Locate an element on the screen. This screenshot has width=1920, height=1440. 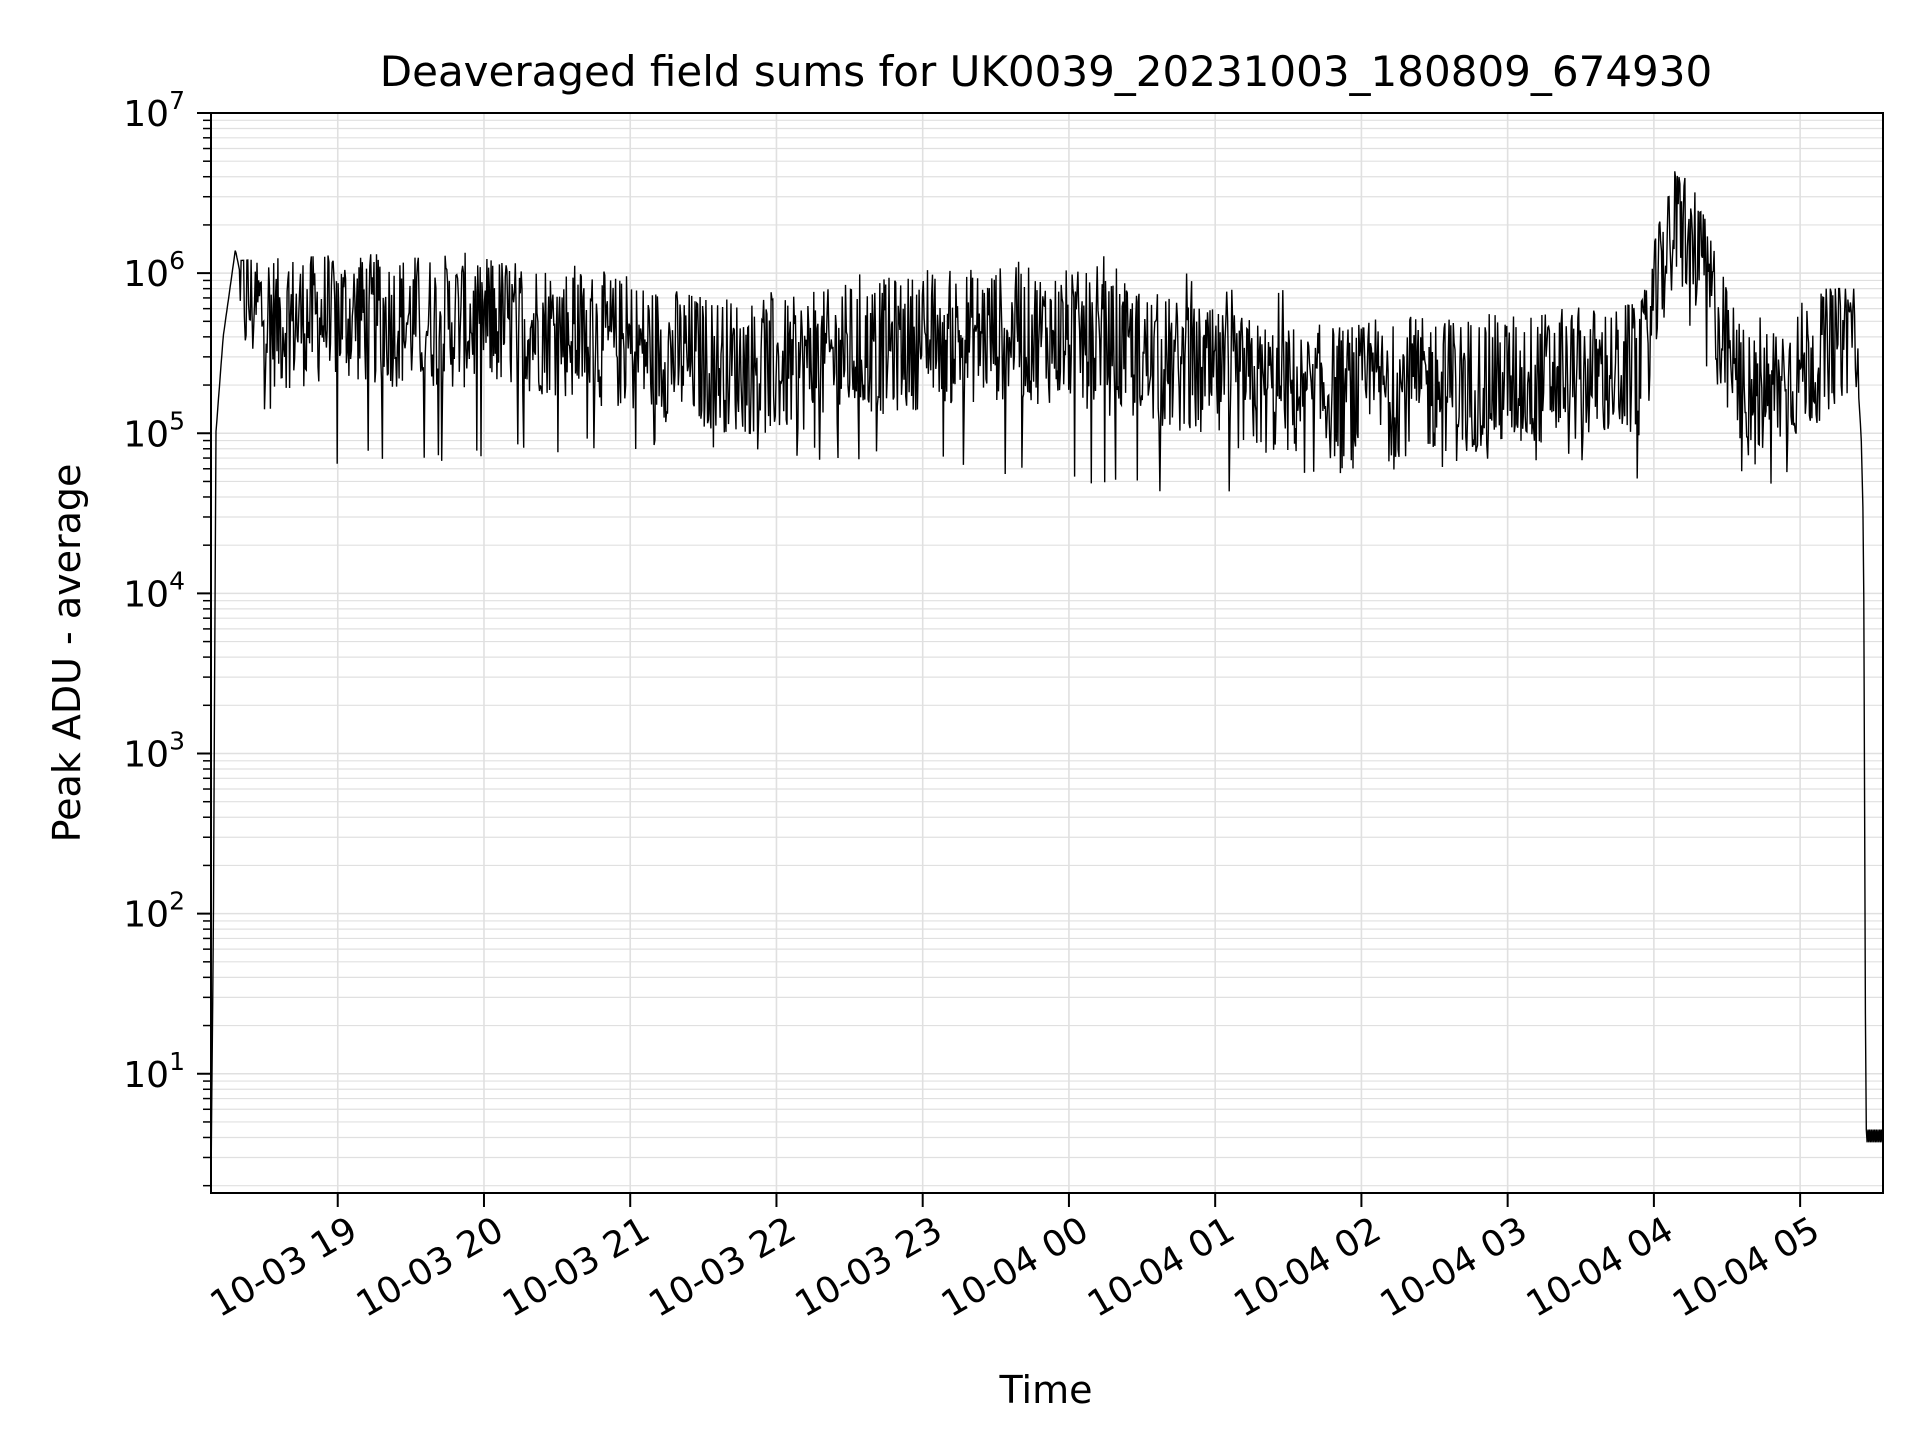
y-tick-label: 10⁵ is located at coordinates (154, 430).